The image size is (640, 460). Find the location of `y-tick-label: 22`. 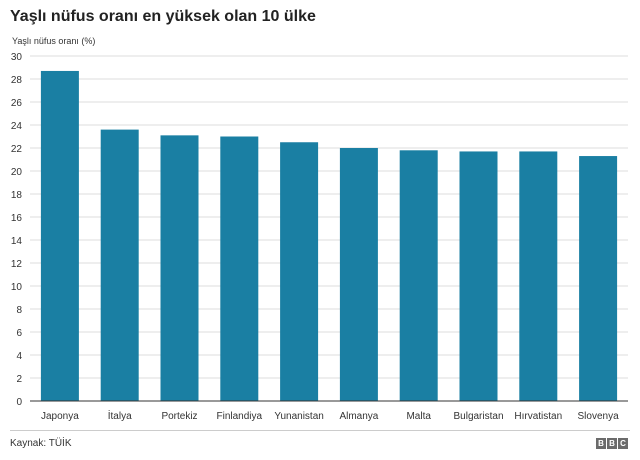

y-tick-label: 22 is located at coordinates (17, 149).